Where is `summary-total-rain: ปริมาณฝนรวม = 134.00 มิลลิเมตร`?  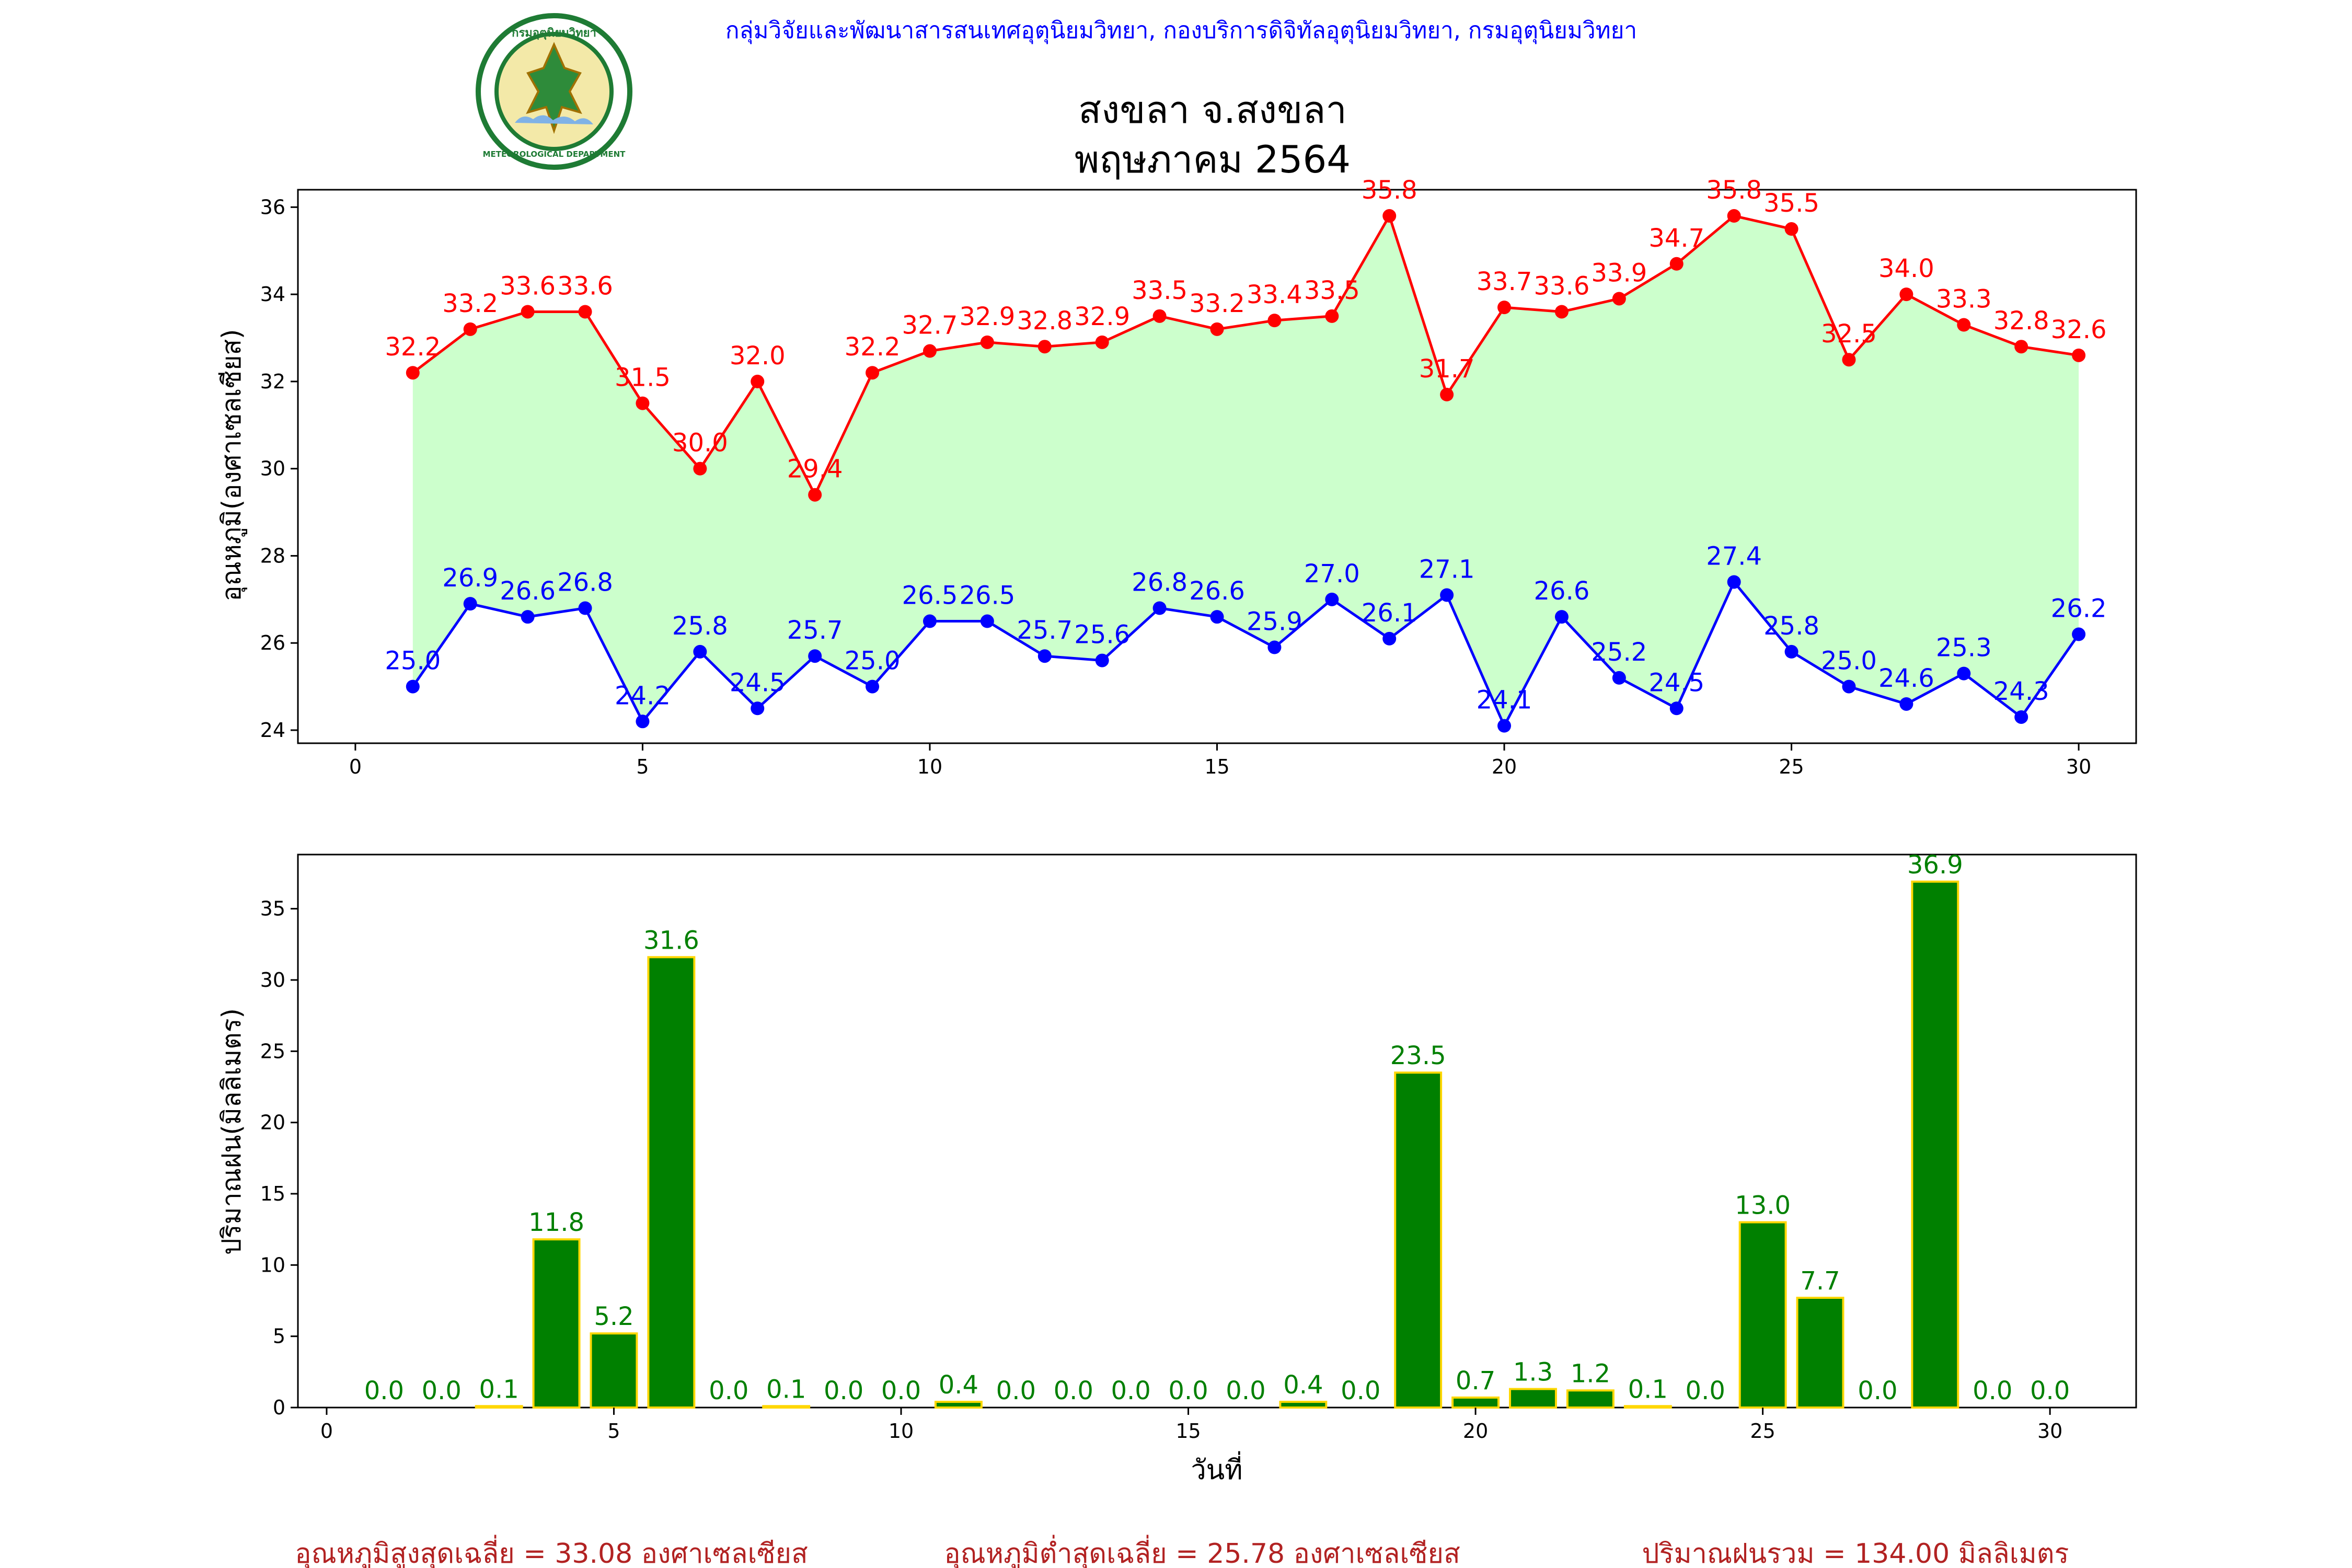
summary-total-rain: ปริมาณฝนรวม = 134.00 มิลลิเมตร is located at coordinates (1855, 1553).